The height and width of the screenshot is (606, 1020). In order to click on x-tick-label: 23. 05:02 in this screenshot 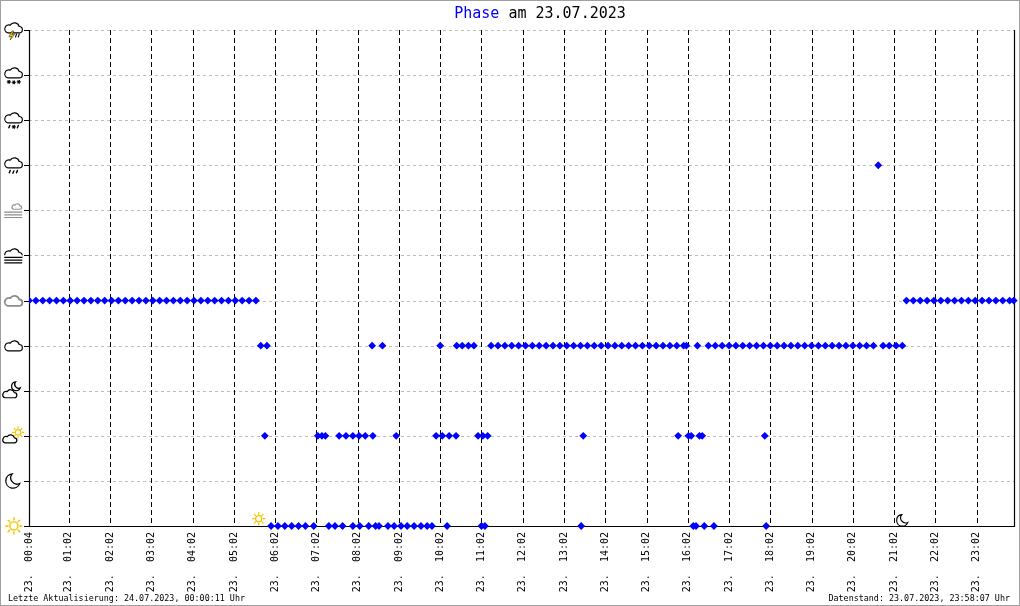, I will do `click(233, 562)`.